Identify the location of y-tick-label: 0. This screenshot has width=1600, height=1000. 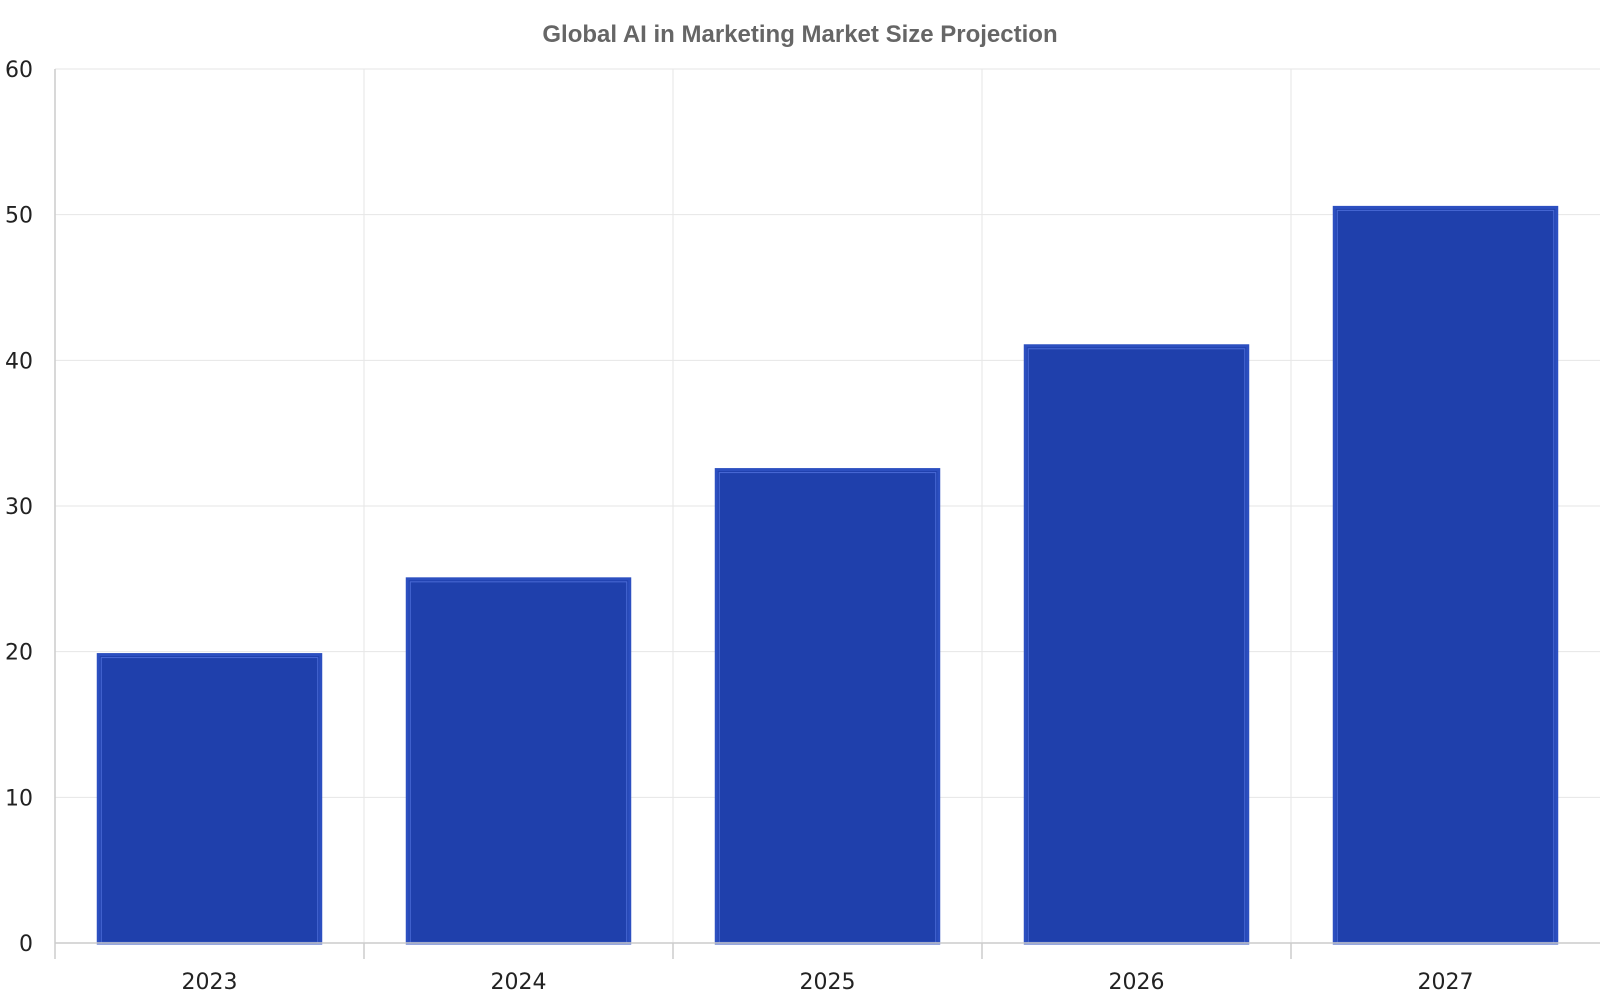
(26, 944).